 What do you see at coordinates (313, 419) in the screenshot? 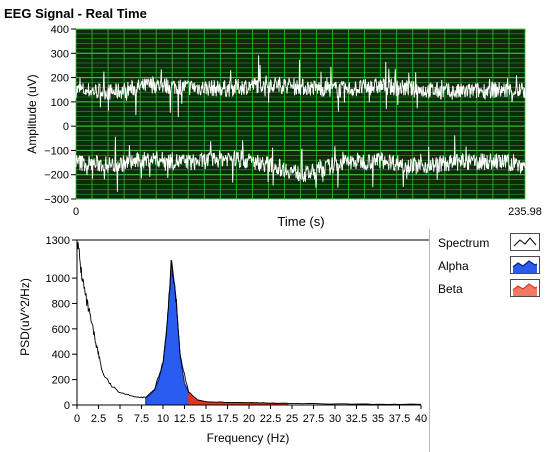
I see `psd-x-tick-label: 27.5` at bounding box center [313, 419].